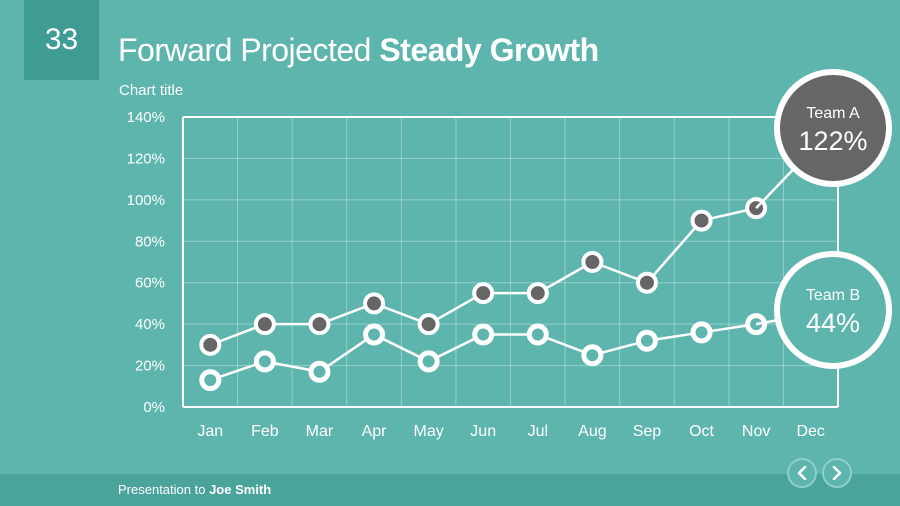  I want to click on chart-title: Chart title, so click(151, 90).